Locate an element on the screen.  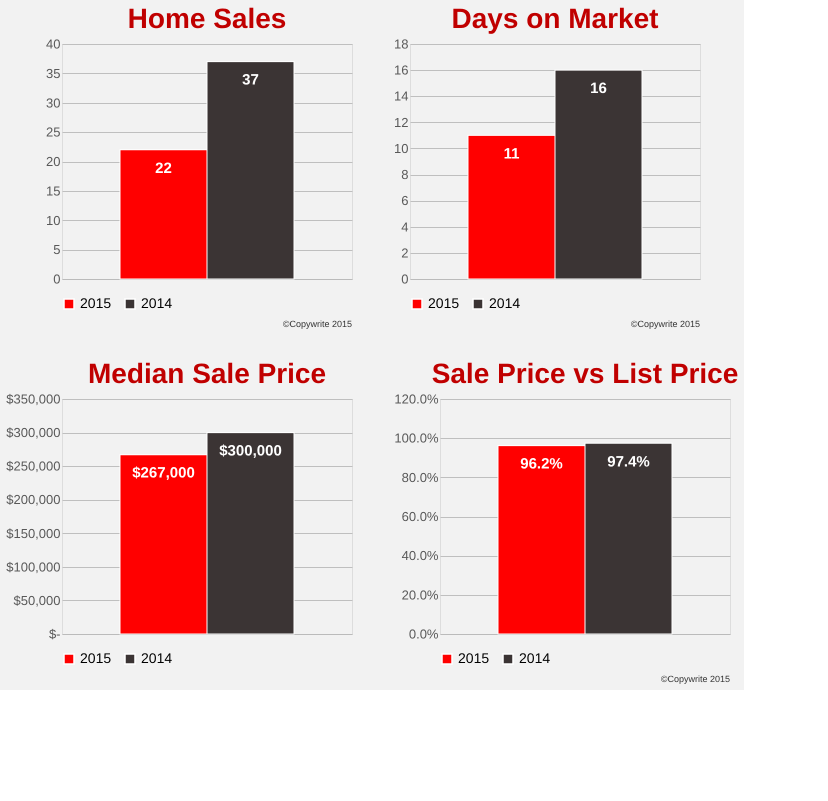
y-tick-label: 20.0% is located at coordinates (420, 594).